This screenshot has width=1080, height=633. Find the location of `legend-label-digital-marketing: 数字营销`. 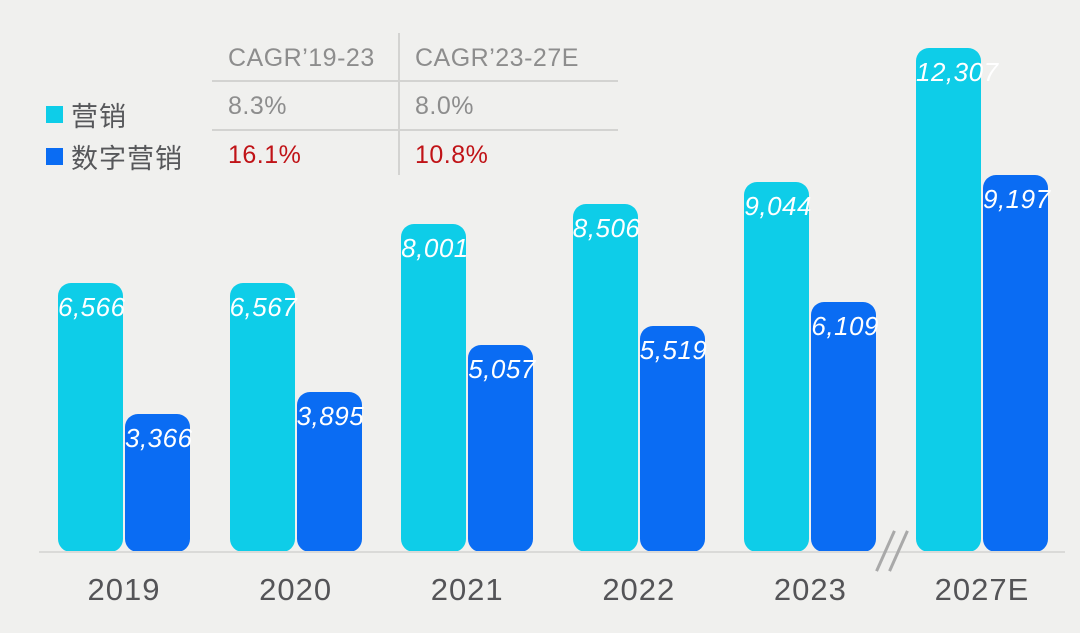

legend-label-digital-marketing: 数字营销 is located at coordinates (127, 159).